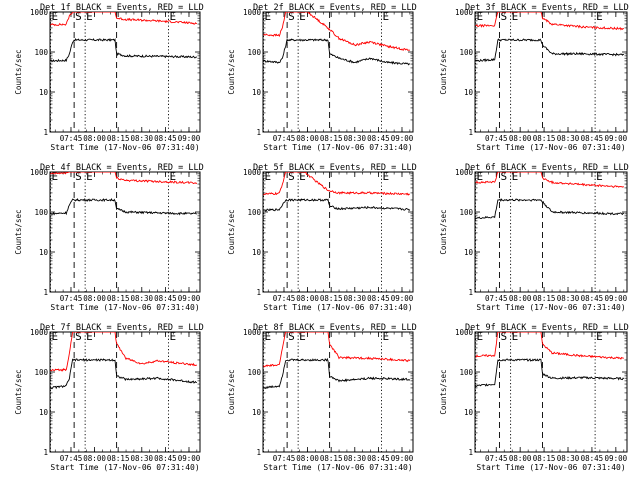 The width and height of the screenshot is (640, 485). What do you see at coordinates (122, 328) in the screenshot?
I see `panel-title: Det 7f BLACK = Events, RED = LLD` at bounding box center [122, 328].